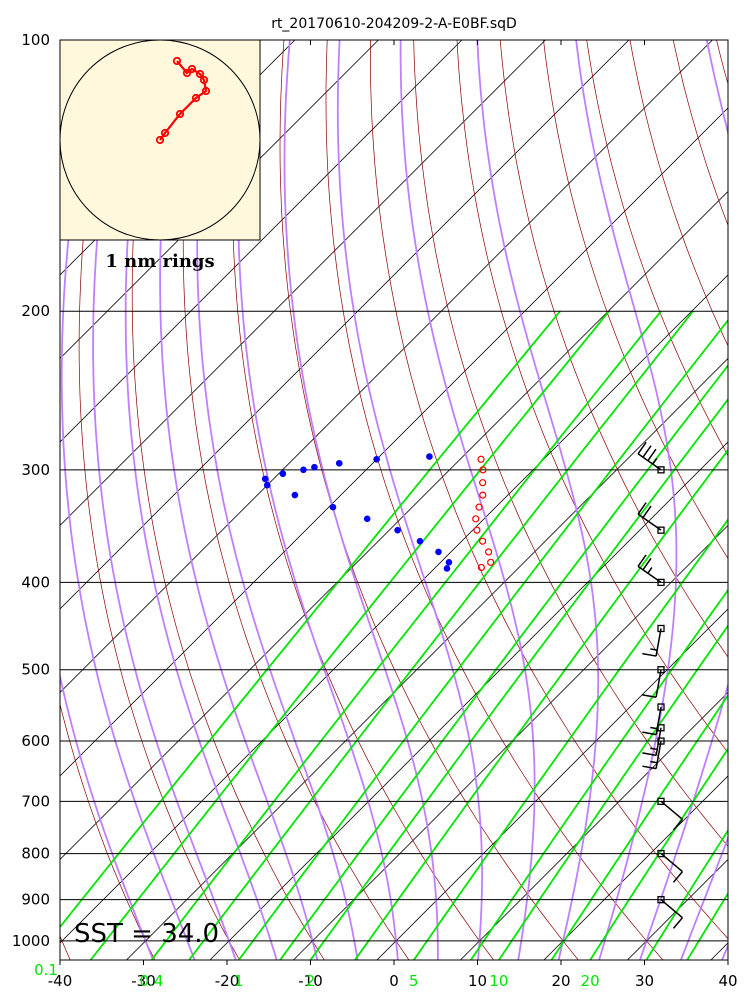 This screenshot has width=750, height=1000. What do you see at coordinates (35, 801) in the screenshot?
I see `y-tick-label: 700` at bounding box center [35, 801].